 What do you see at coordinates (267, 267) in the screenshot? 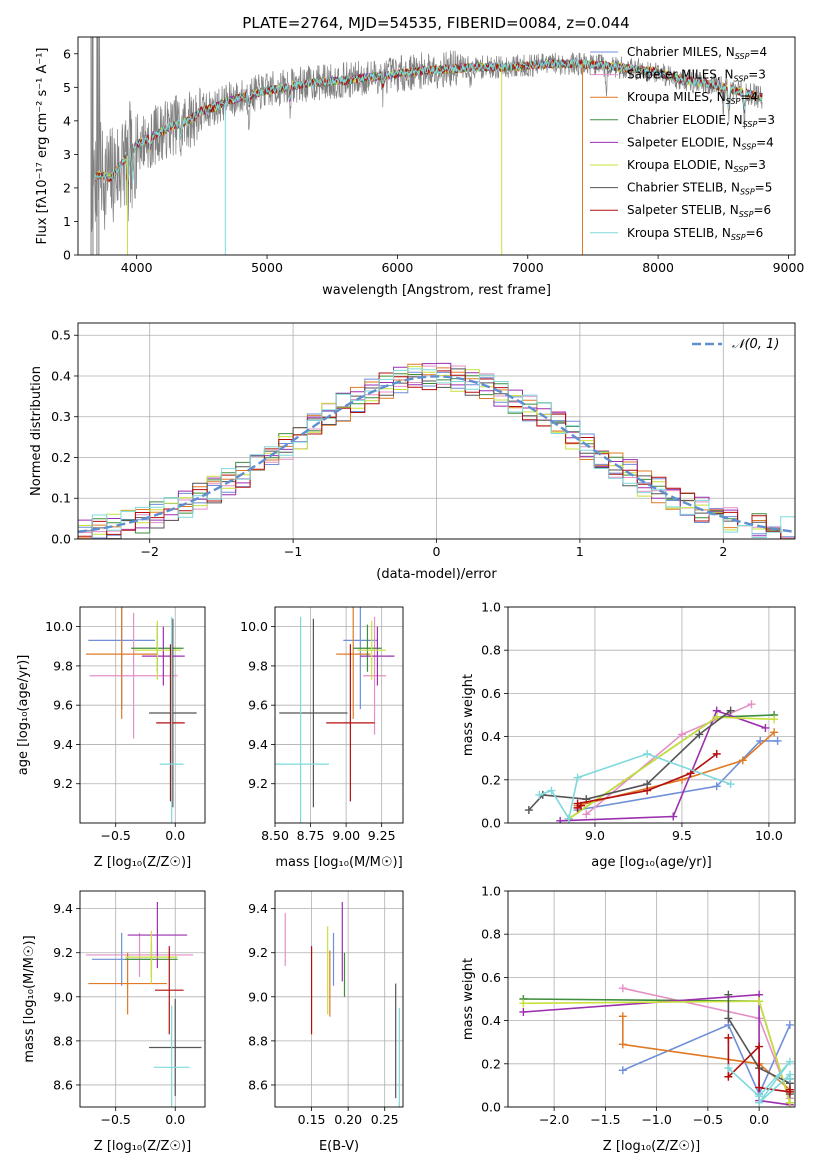
I see `x-tick-label: 5000` at bounding box center [267, 267].